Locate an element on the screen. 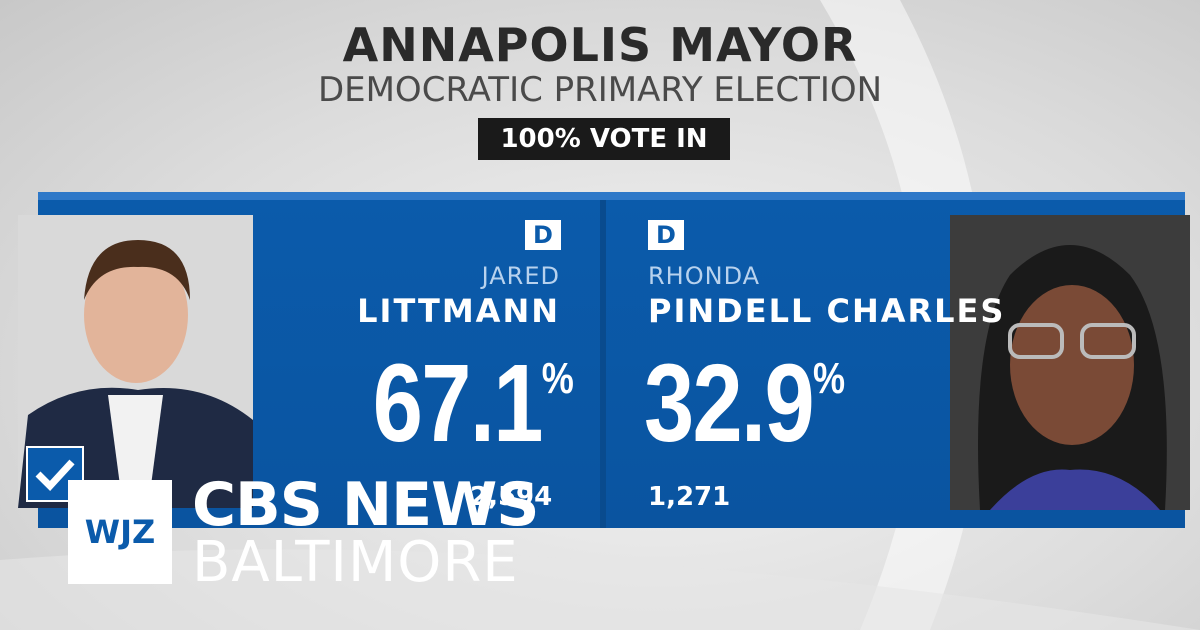 This screenshot has width=1200, height=630. station-logo: WJZ is located at coordinates (120, 532).